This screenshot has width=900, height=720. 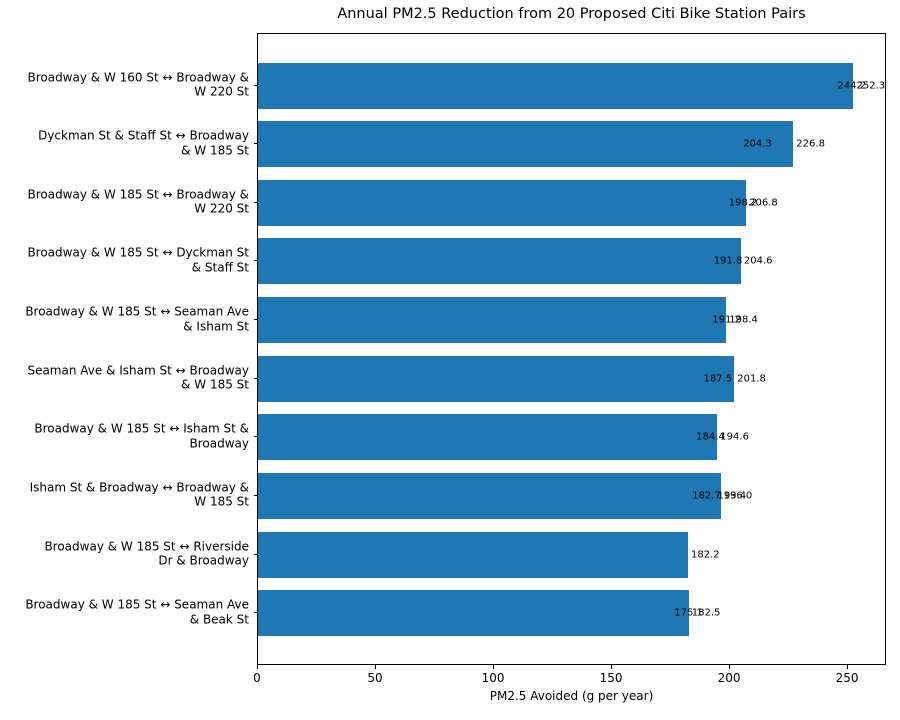 I want to click on y-tick-label-line: Broadway, so click(x=219, y=443).